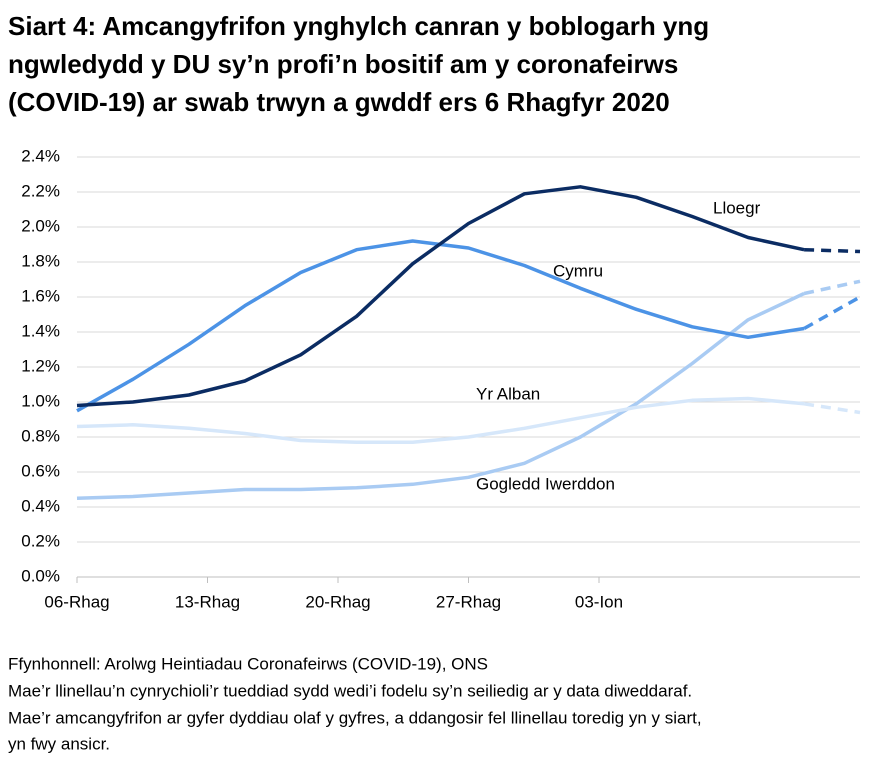 The height and width of the screenshot is (762, 874). Describe the element at coordinates (40, 435) in the screenshot. I see `y-tick-label: 0.8%` at that location.